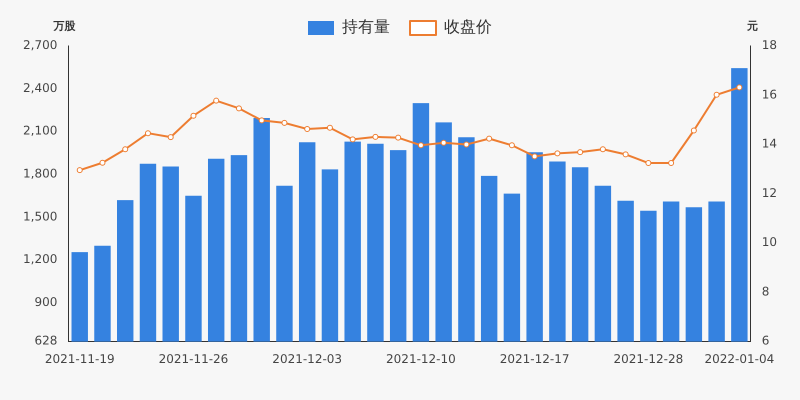  I want to click on y2-tick-label: 14, so click(770, 143).